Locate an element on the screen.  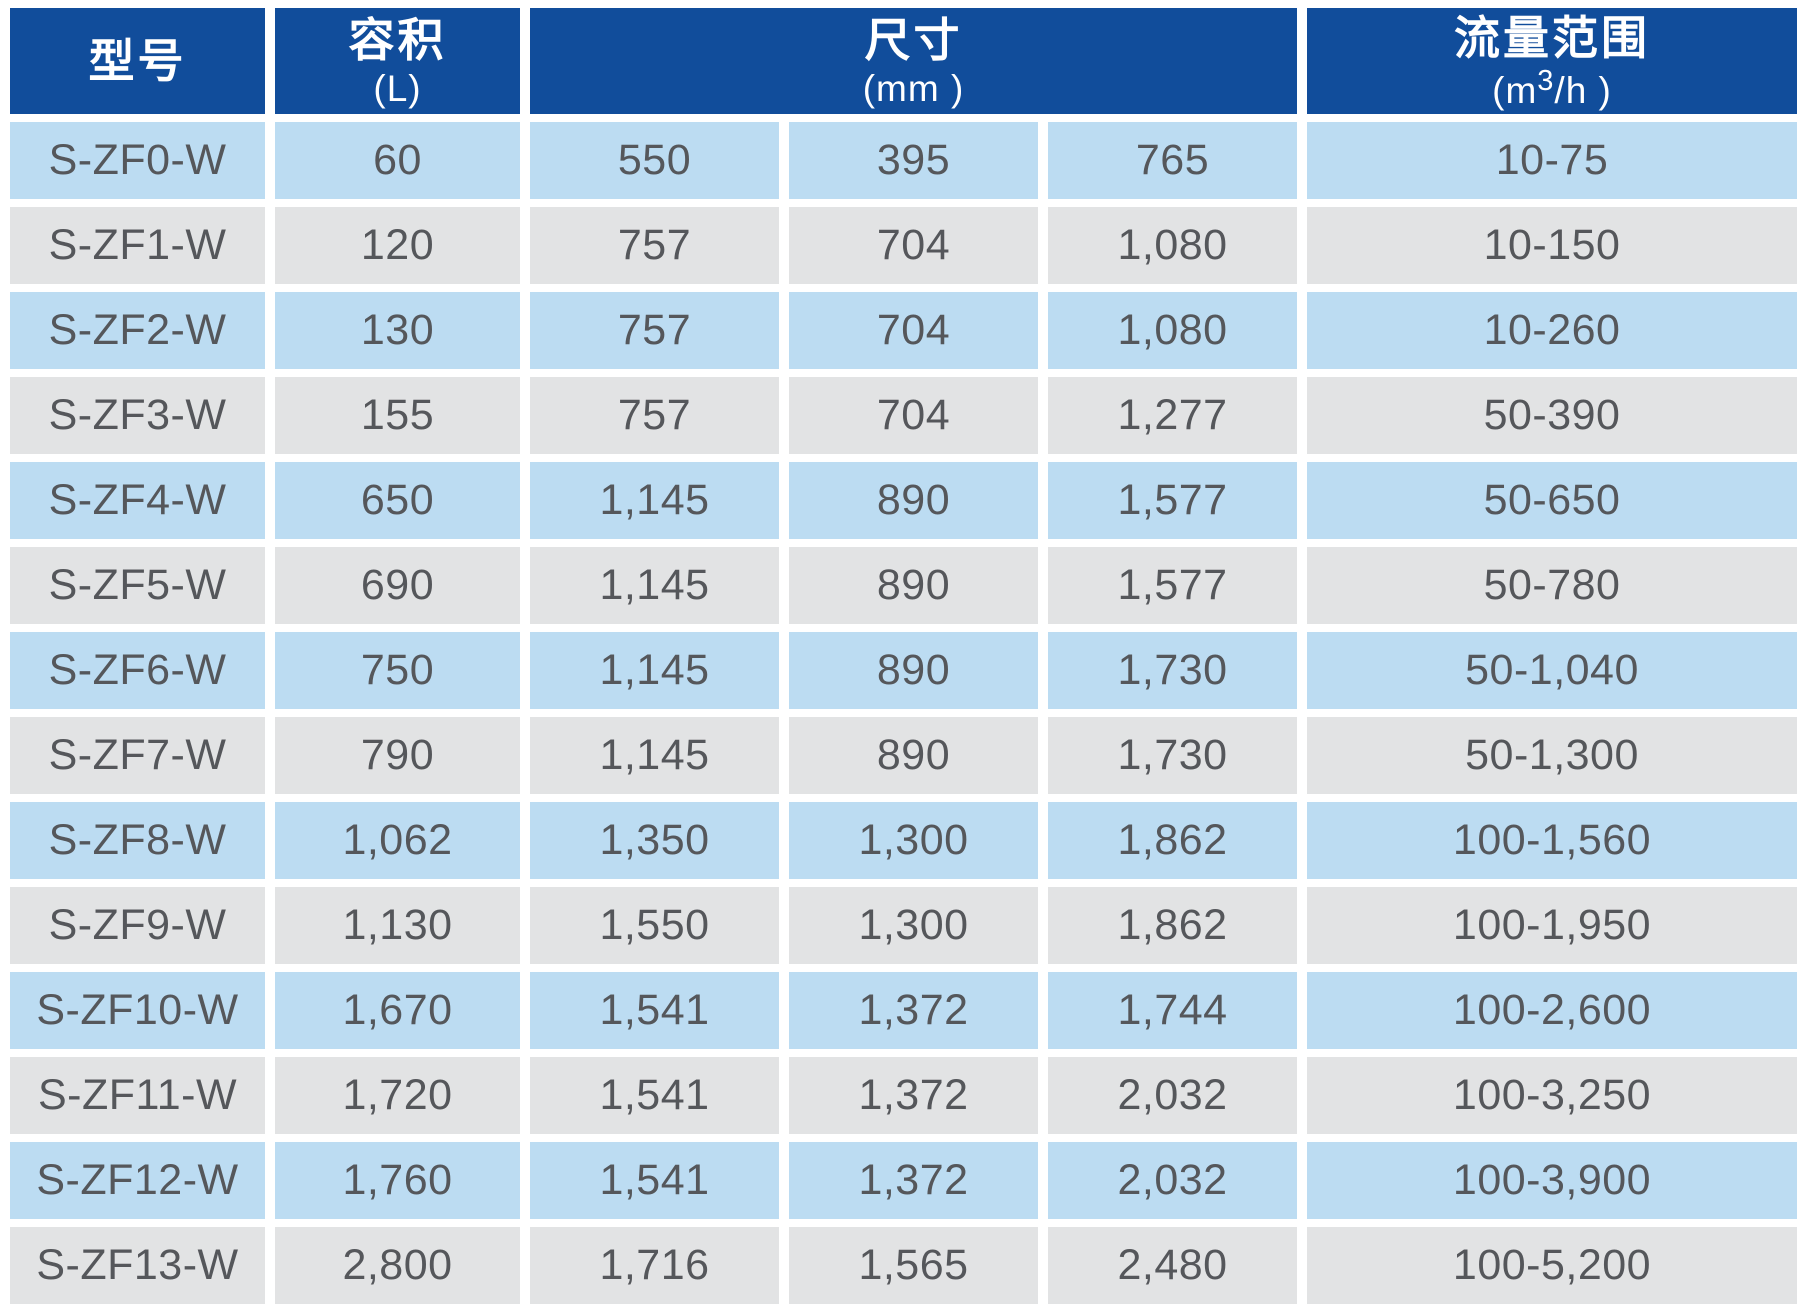
flow-range-cell: 100-5,200 is located at coordinates (1552, 1265).